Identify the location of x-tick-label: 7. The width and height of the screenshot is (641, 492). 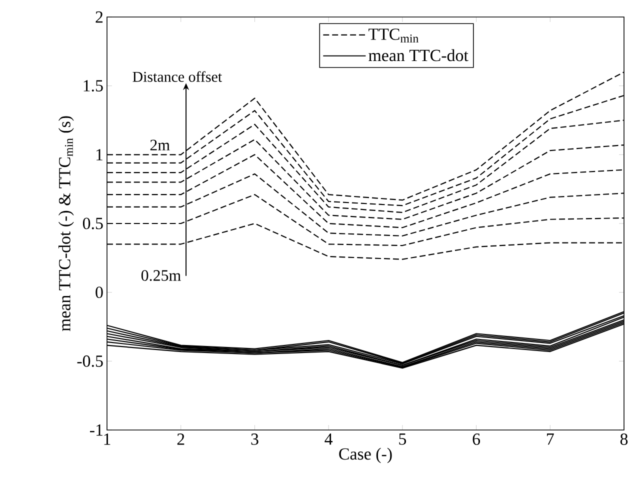
(550, 439).